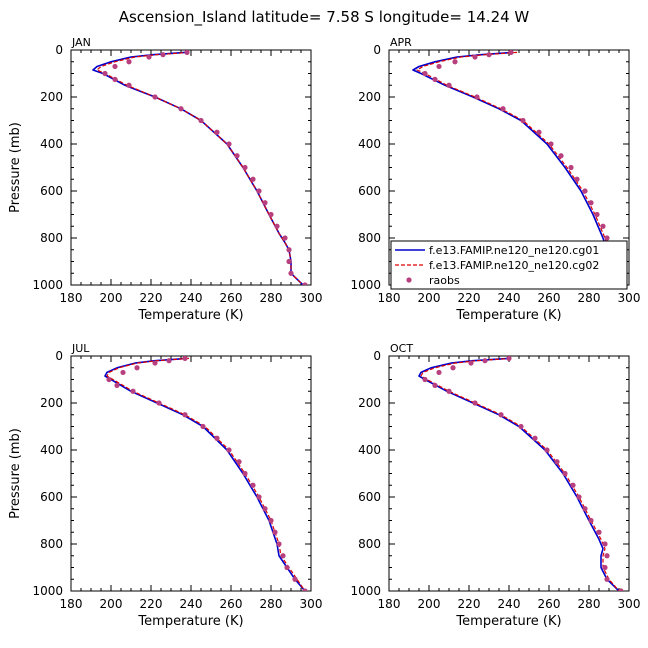  What do you see at coordinates (369, 497) in the screenshot?
I see `y-tick-label: 600` at bounding box center [369, 497].